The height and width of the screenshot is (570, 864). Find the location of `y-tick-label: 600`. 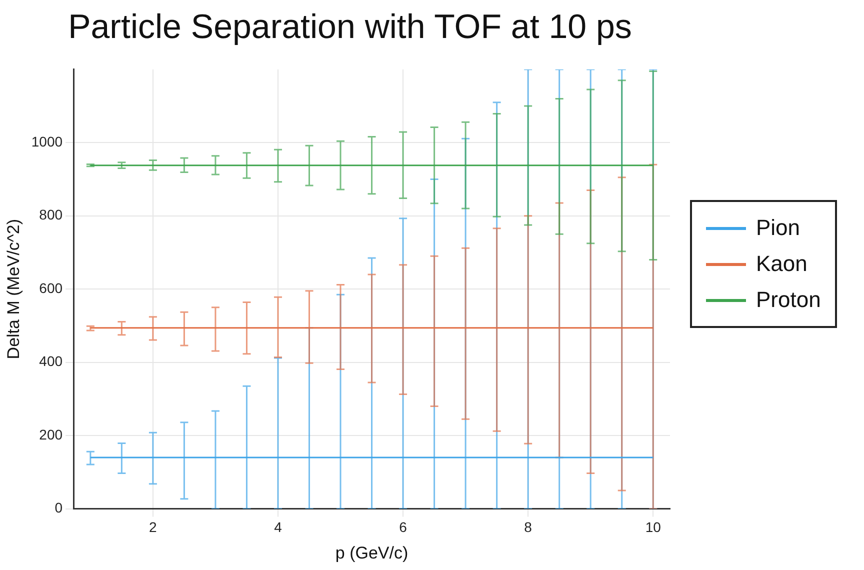

y-tick-label: 600 is located at coordinates (51, 288).